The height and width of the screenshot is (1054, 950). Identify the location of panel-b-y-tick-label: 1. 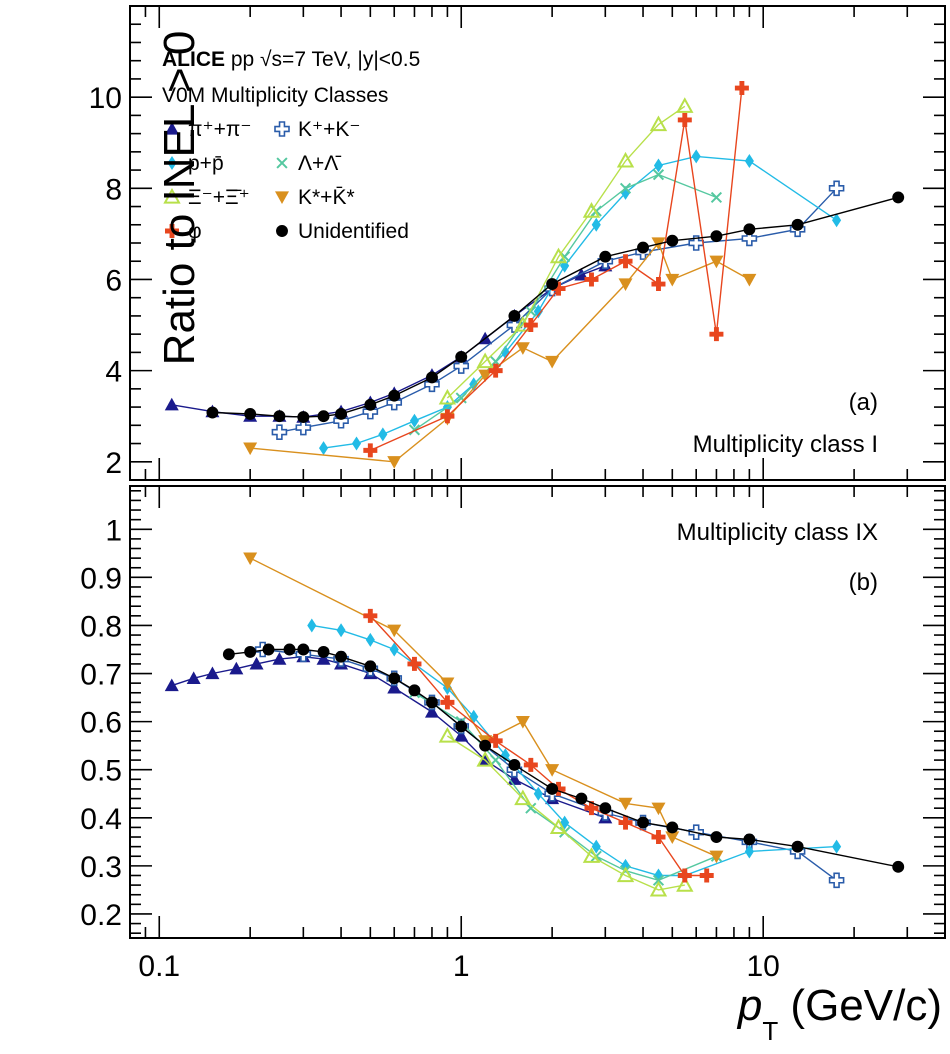
(113, 530).